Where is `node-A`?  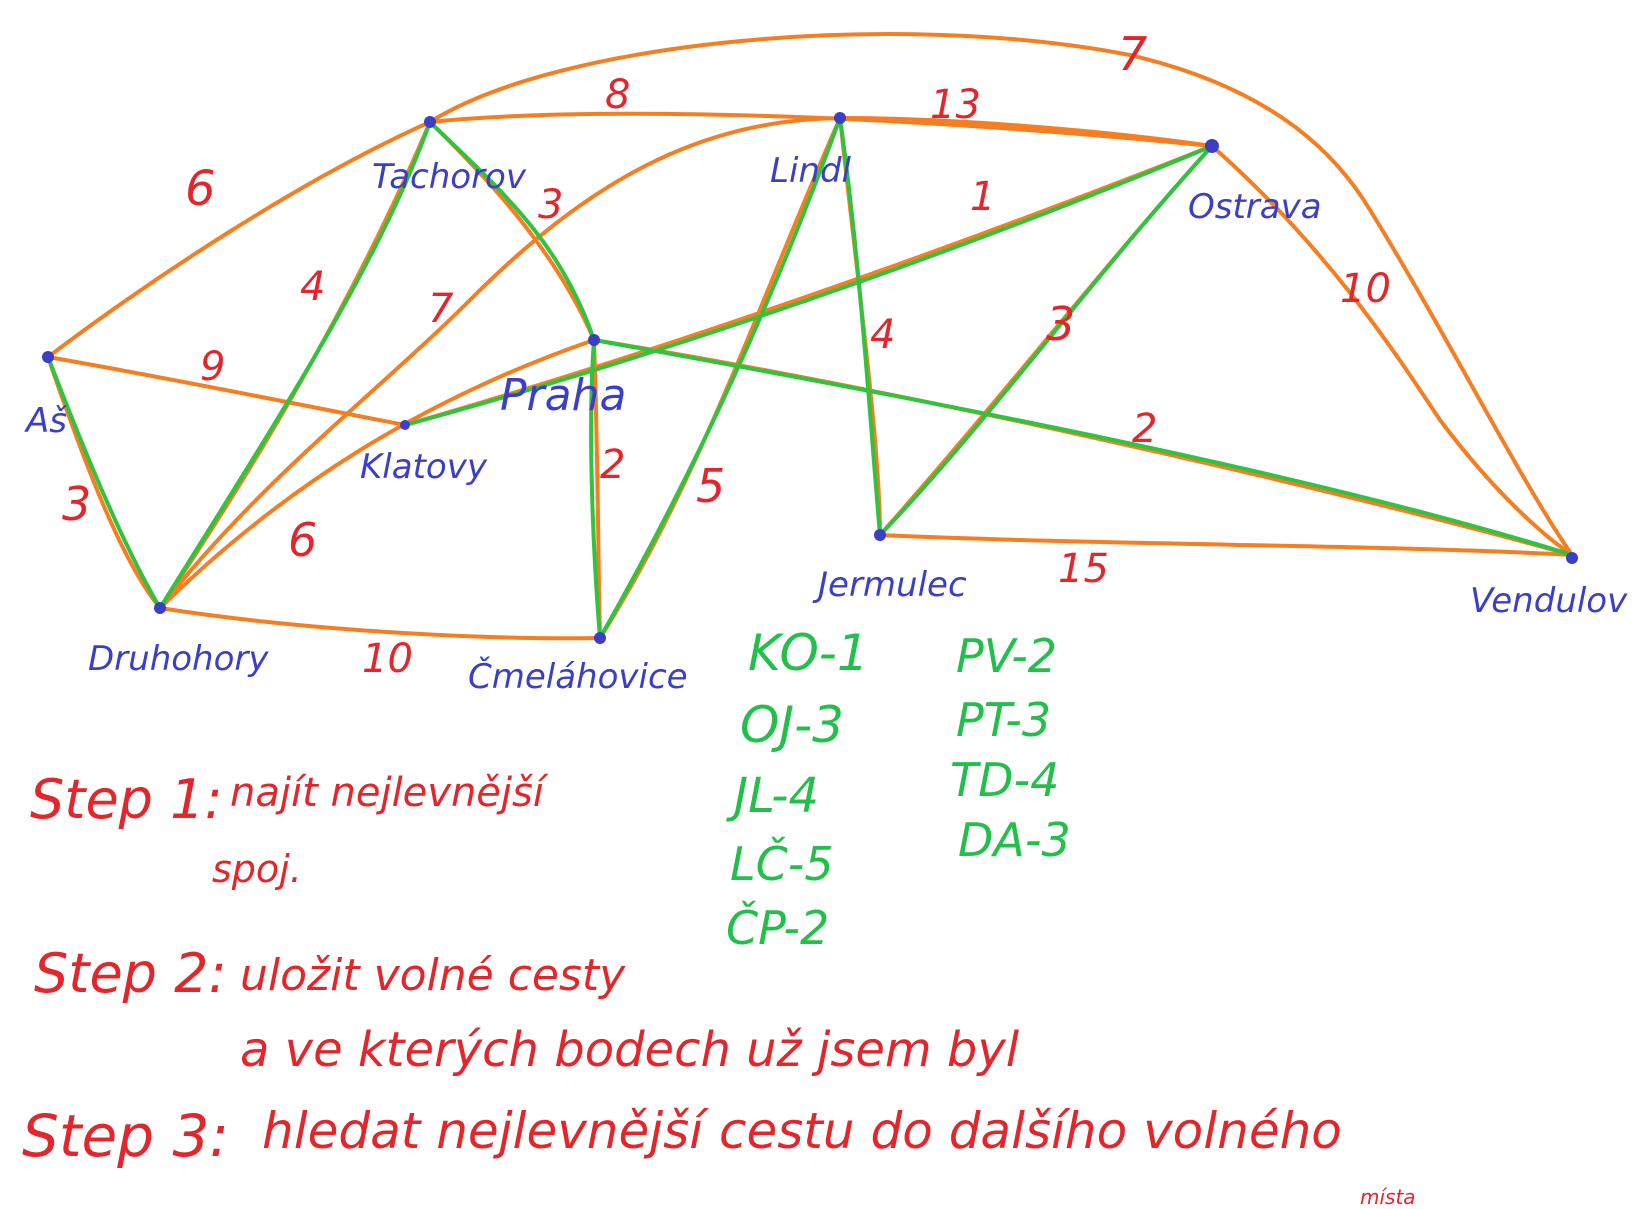
node-A is located at coordinates (48, 357).